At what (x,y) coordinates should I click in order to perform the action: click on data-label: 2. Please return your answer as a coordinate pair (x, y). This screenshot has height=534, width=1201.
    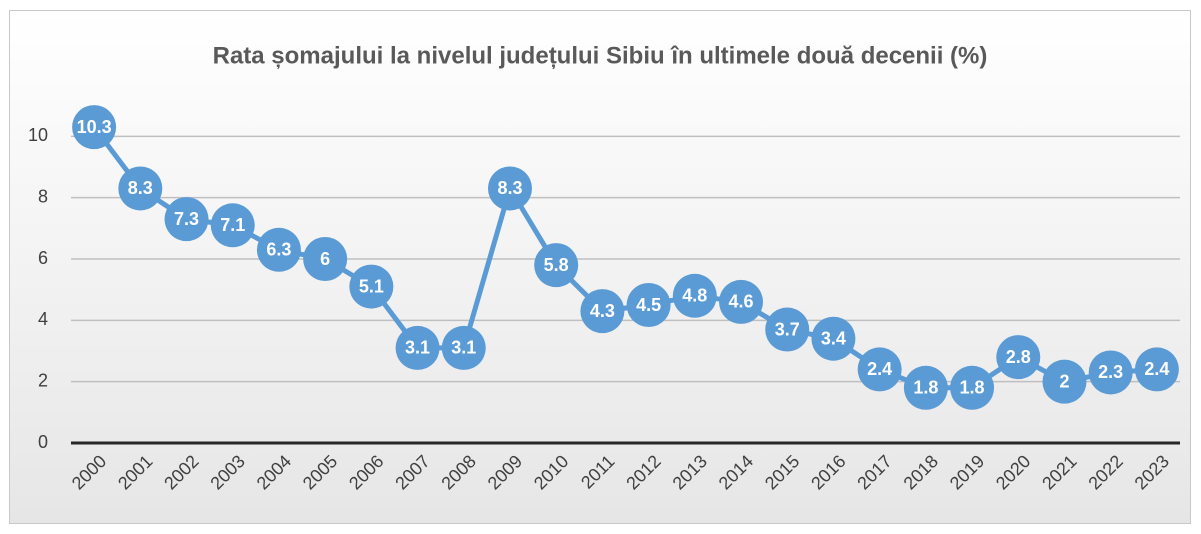
    Looking at the image, I should click on (1064, 381).